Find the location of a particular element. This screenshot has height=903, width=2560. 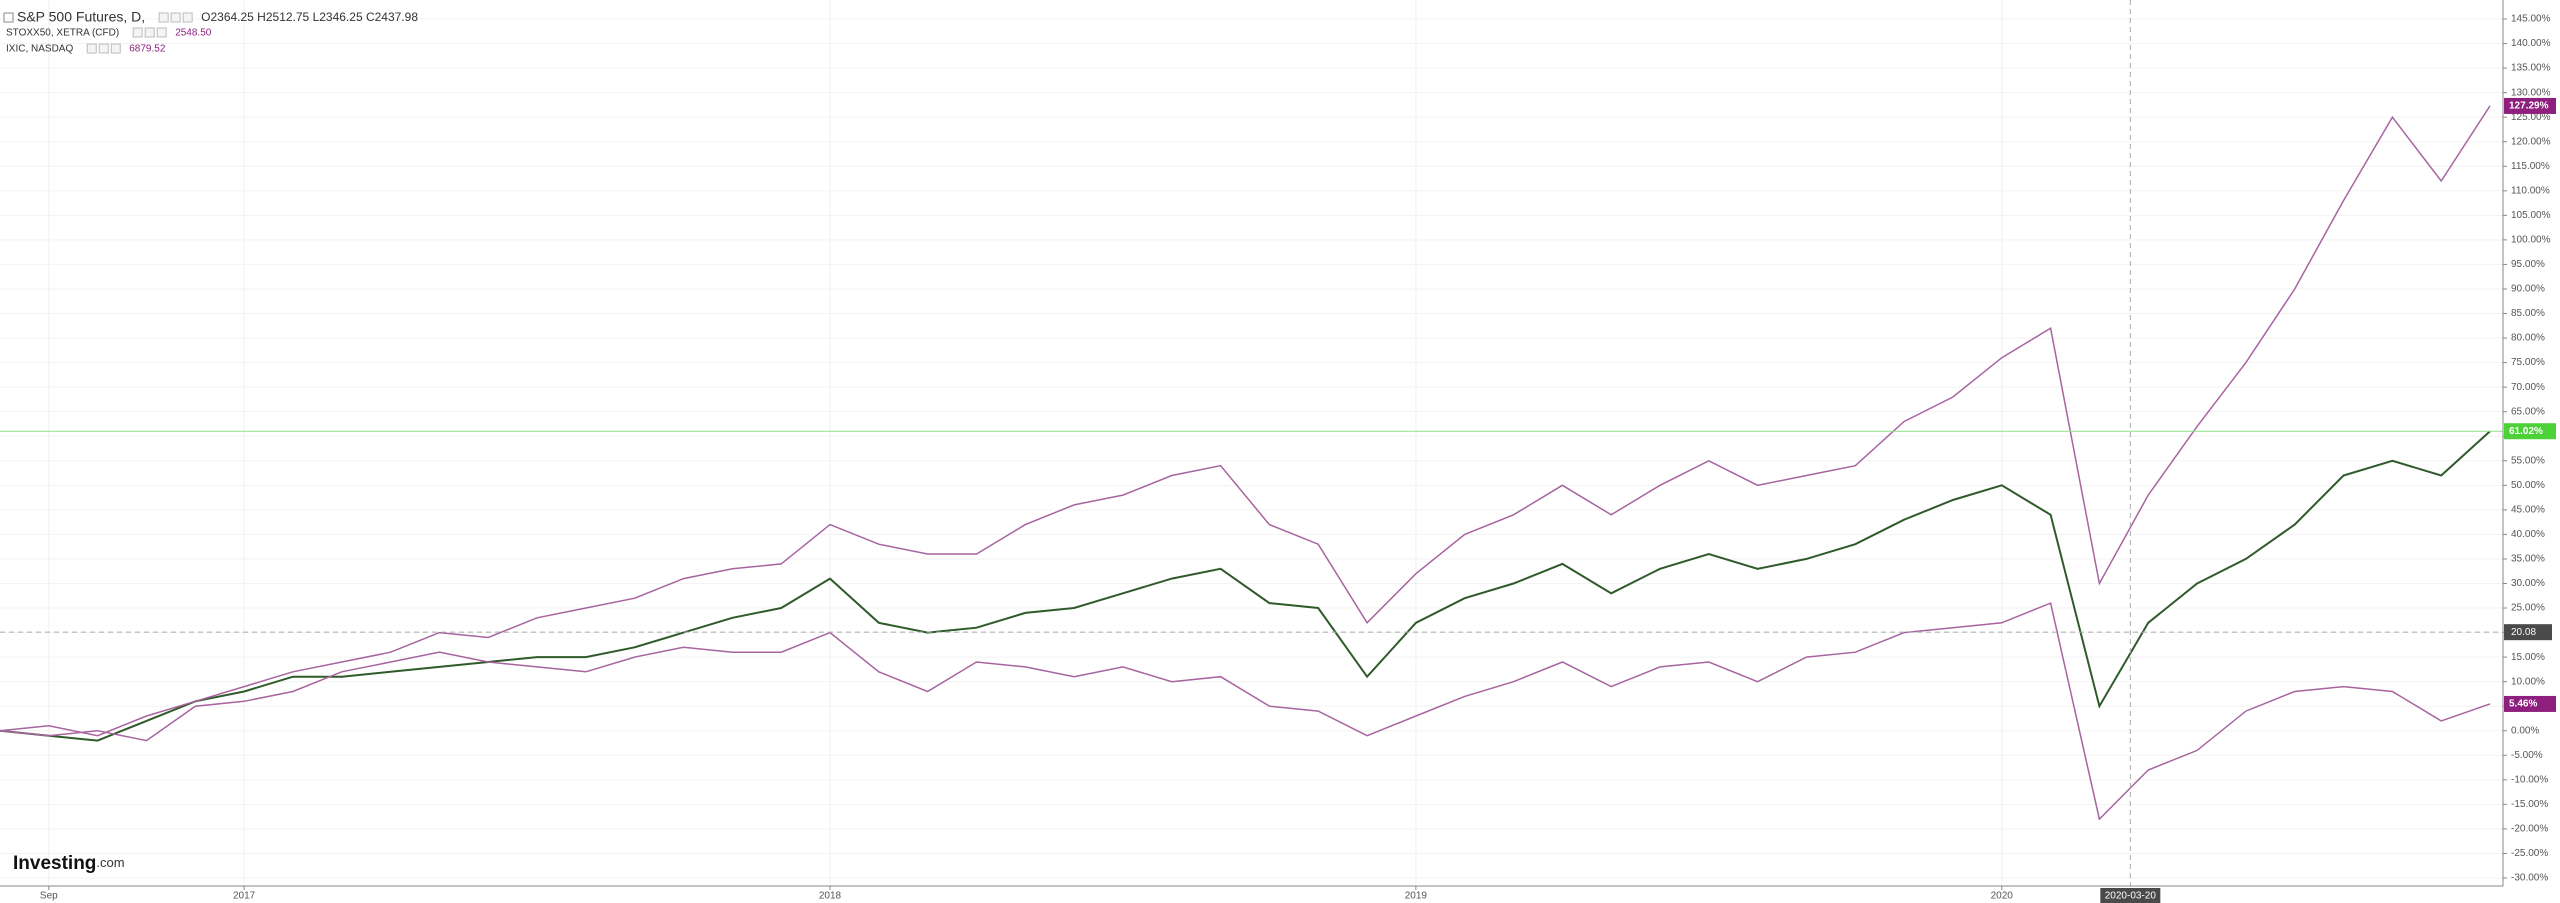

y-tick-label: 100.00% is located at coordinates (2531, 240).